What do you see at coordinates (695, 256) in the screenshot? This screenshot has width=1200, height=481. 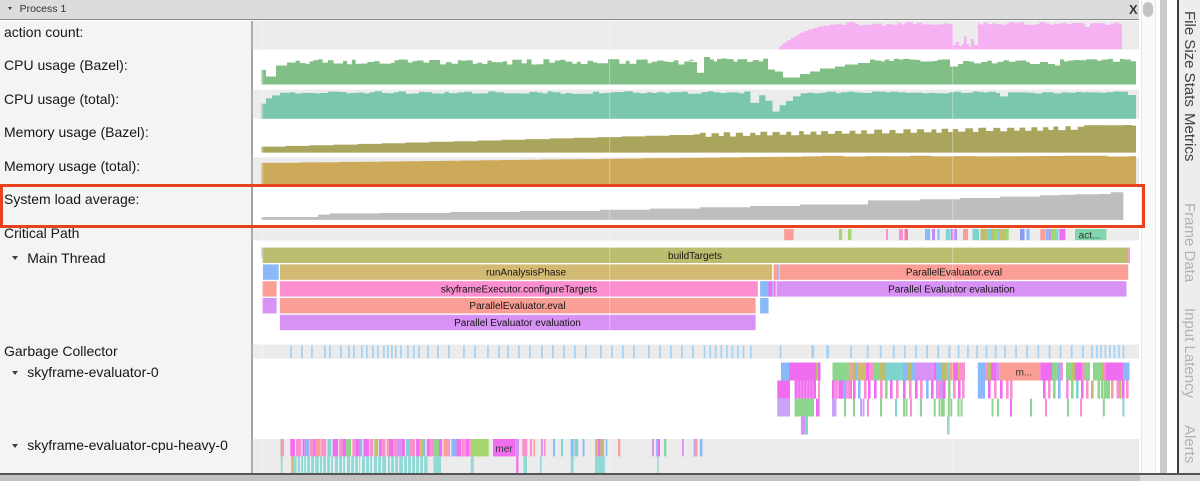 I see `svg-text: buildTargets` at bounding box center [695, 256].